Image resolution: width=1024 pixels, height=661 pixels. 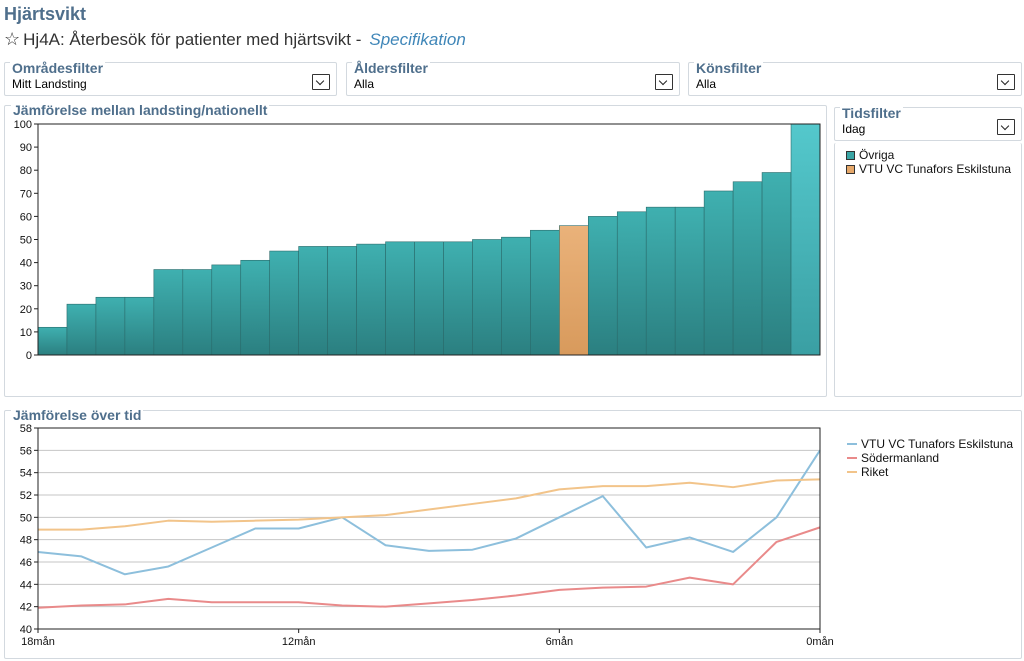 I want to click on line-y-tick-label-58: 58, so click(x=26, y=429).